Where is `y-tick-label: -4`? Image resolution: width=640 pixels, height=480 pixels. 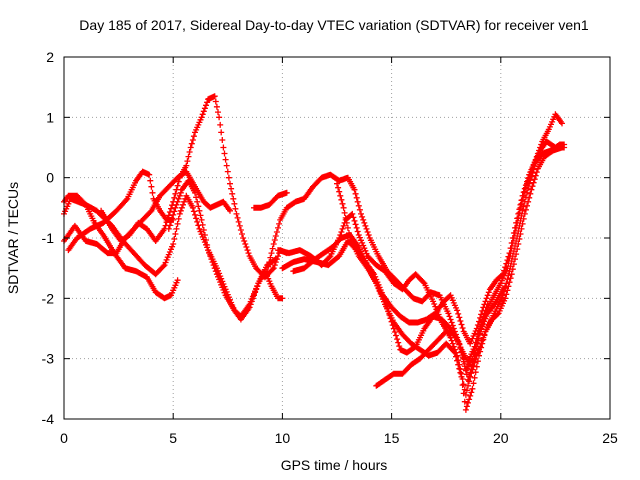
y-tick-label: -4 is located at coordinates (48, 419).